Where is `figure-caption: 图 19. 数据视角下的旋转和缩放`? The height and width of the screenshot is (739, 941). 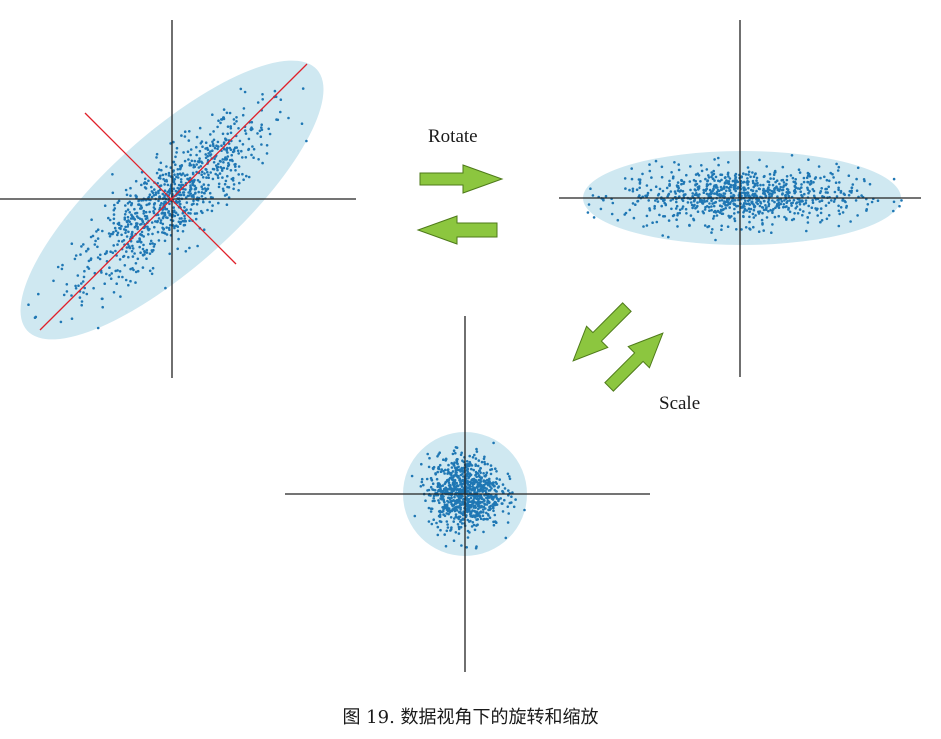 figure-caption: 图 19. 数据视角下的旋转和缩放 is located at coordinates (470, 717).